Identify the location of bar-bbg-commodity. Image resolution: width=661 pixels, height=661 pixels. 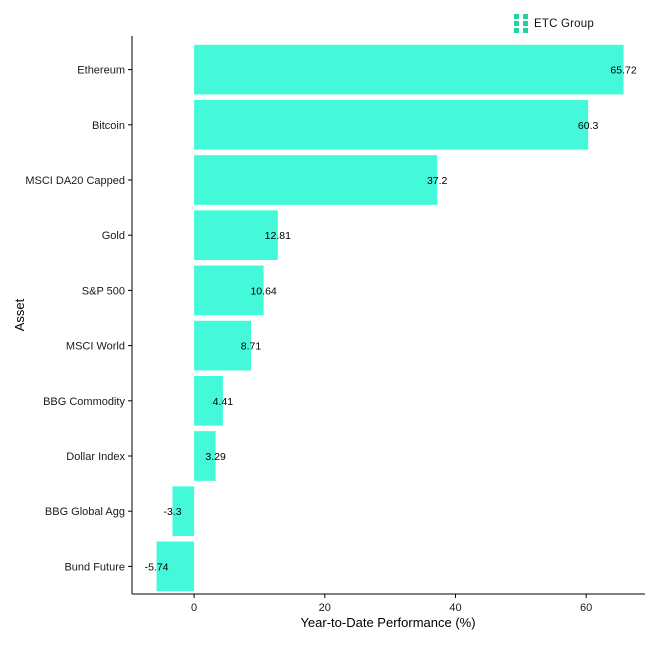
(208, 400).